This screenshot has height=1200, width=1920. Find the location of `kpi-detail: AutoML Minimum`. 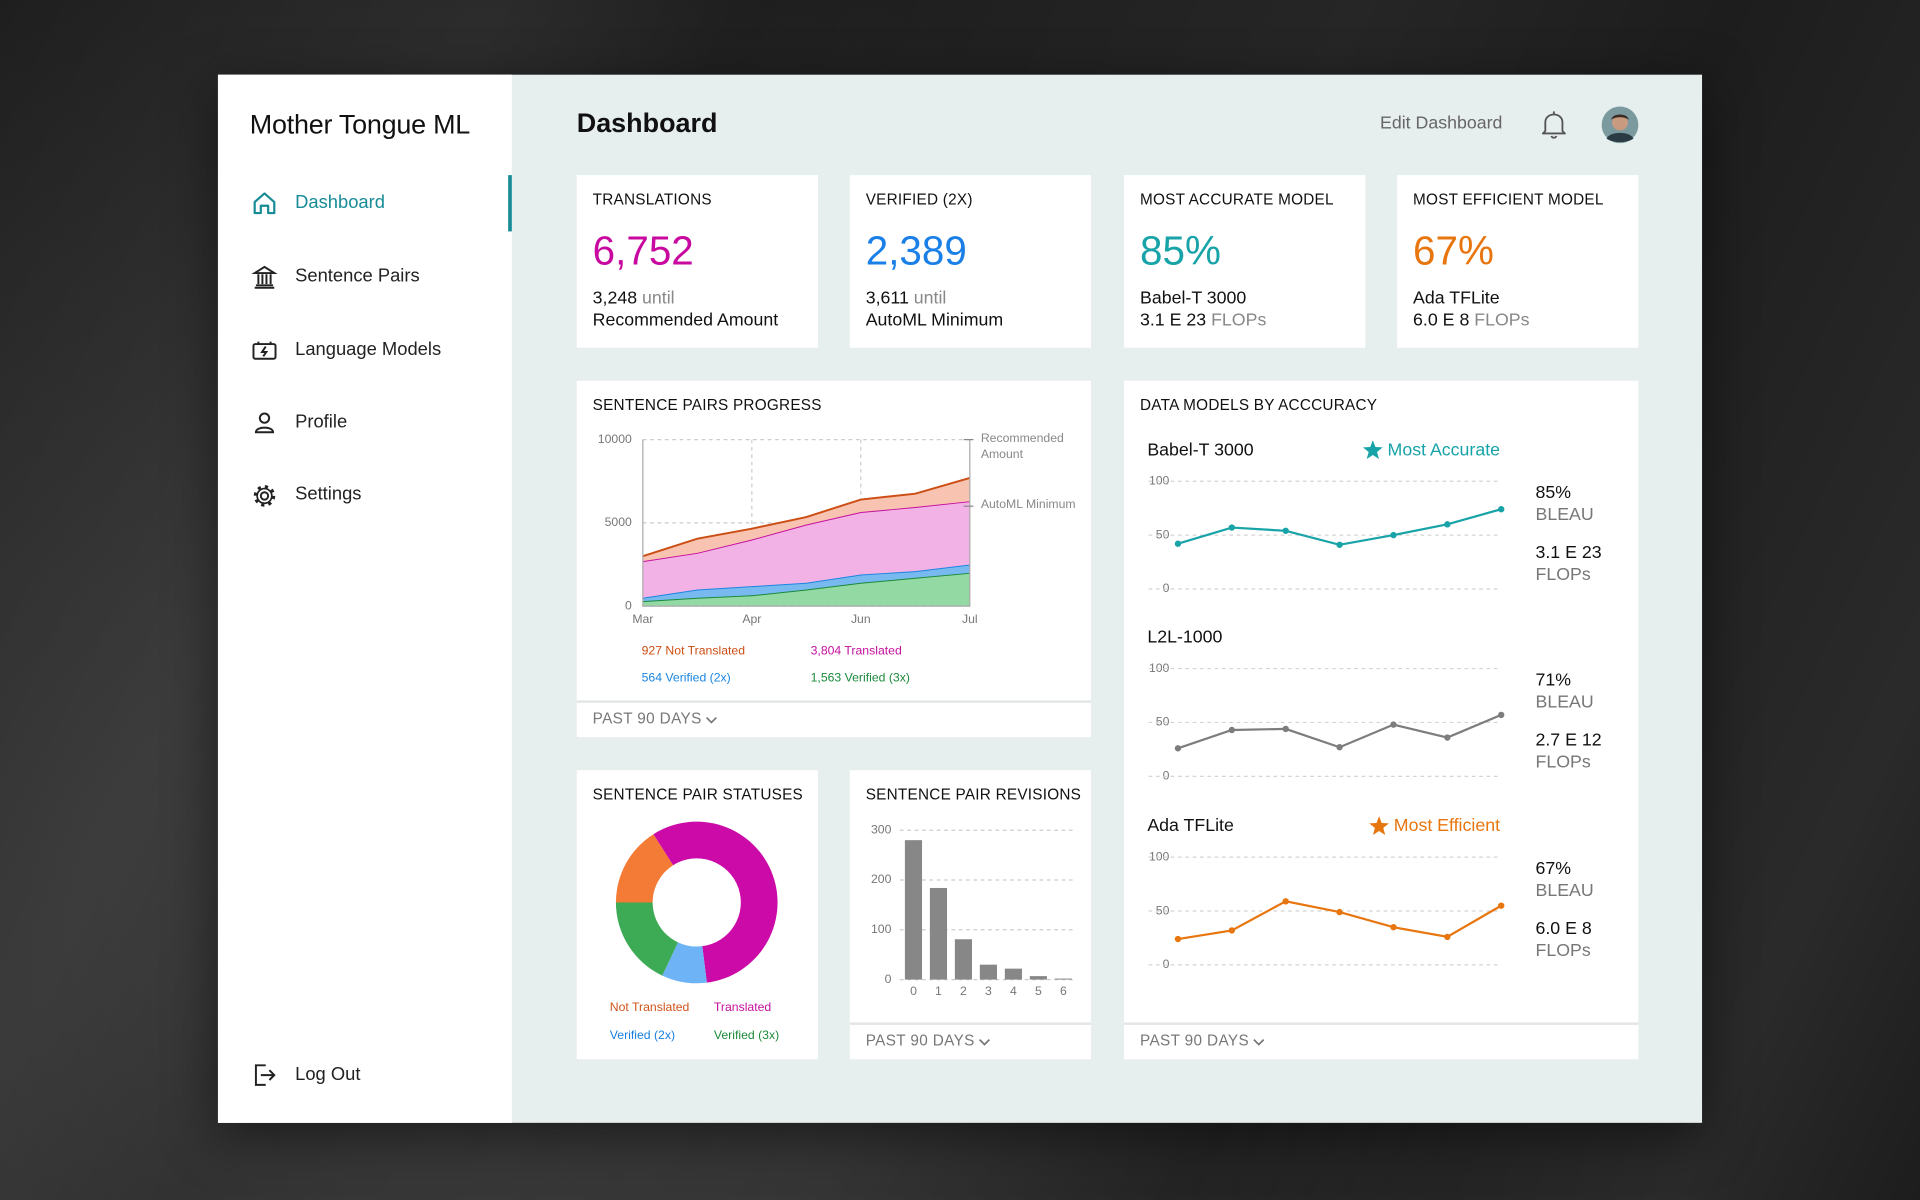

kpi-detail: AutoML Minimum is located at coordinates (934, 321).